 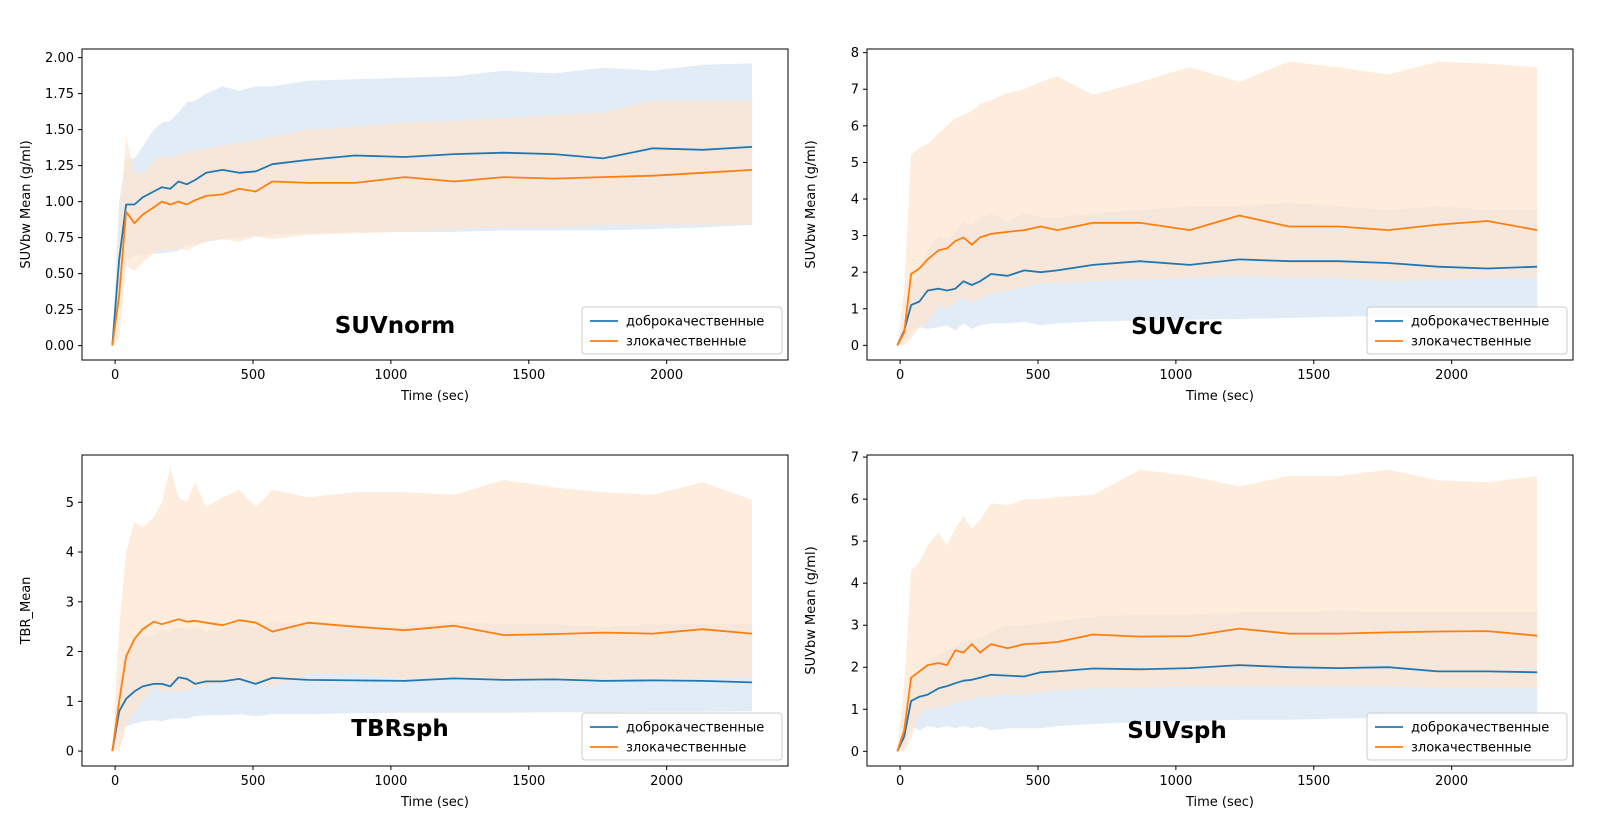 I want to click on y-tick-label: 1.00, so click(x=59, y=202).